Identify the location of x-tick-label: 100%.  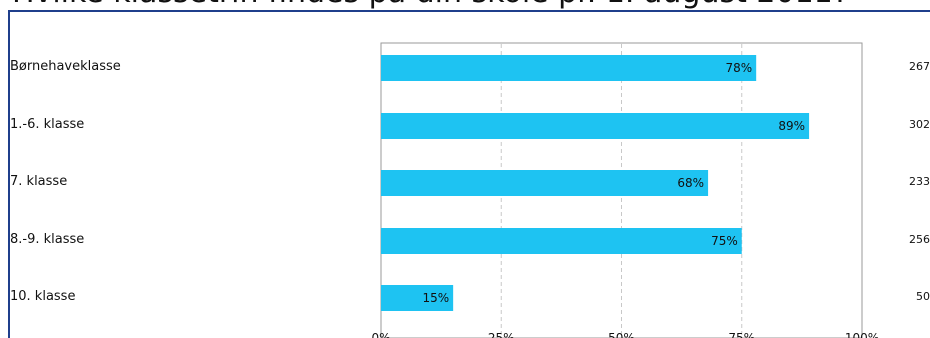
(862, 334).